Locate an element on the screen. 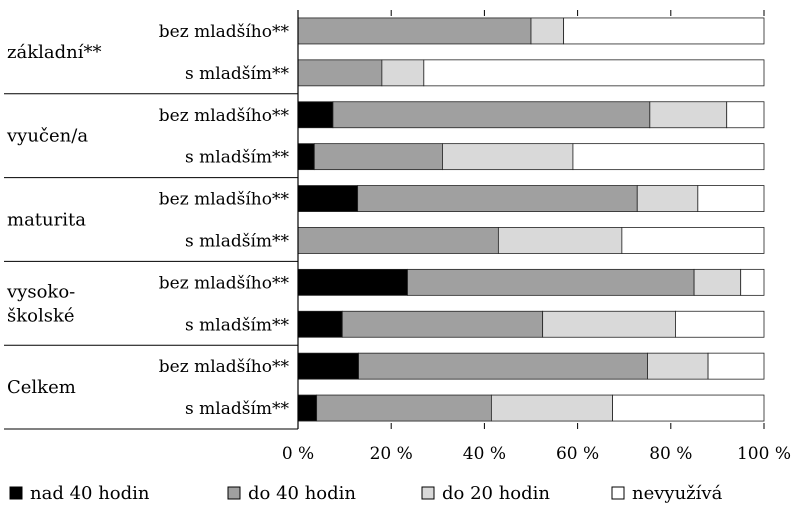  bar-g0-r1-s3 is located at coordinates (594, 73).